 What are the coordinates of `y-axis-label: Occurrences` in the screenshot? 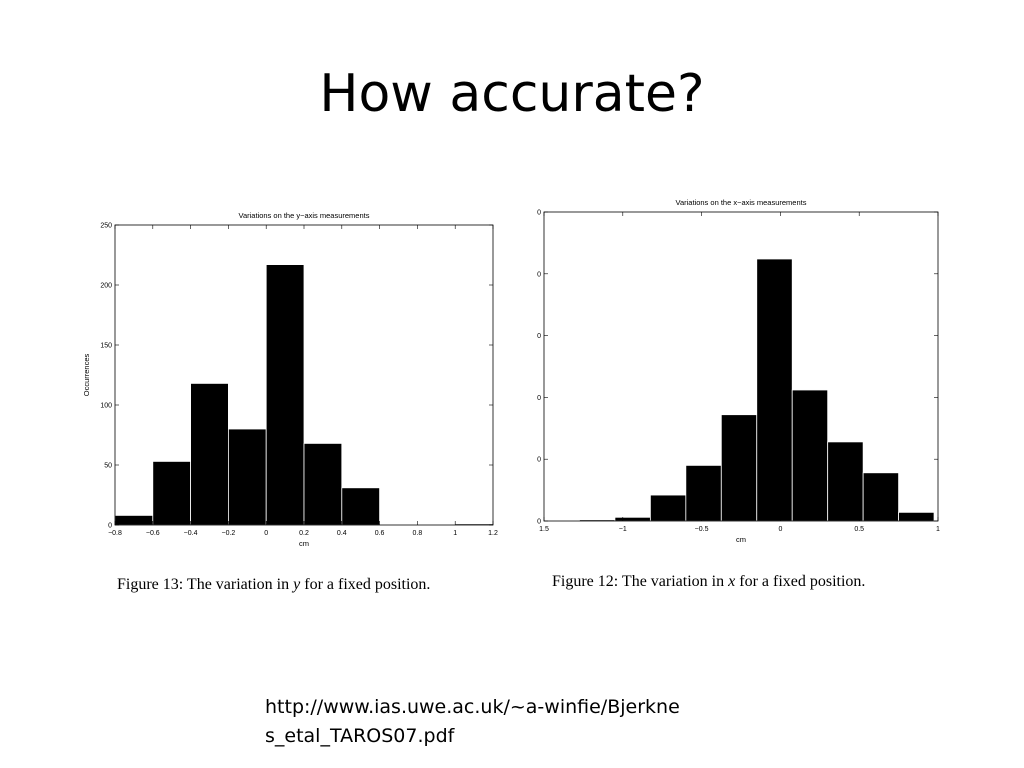 It's located at (86, 374).